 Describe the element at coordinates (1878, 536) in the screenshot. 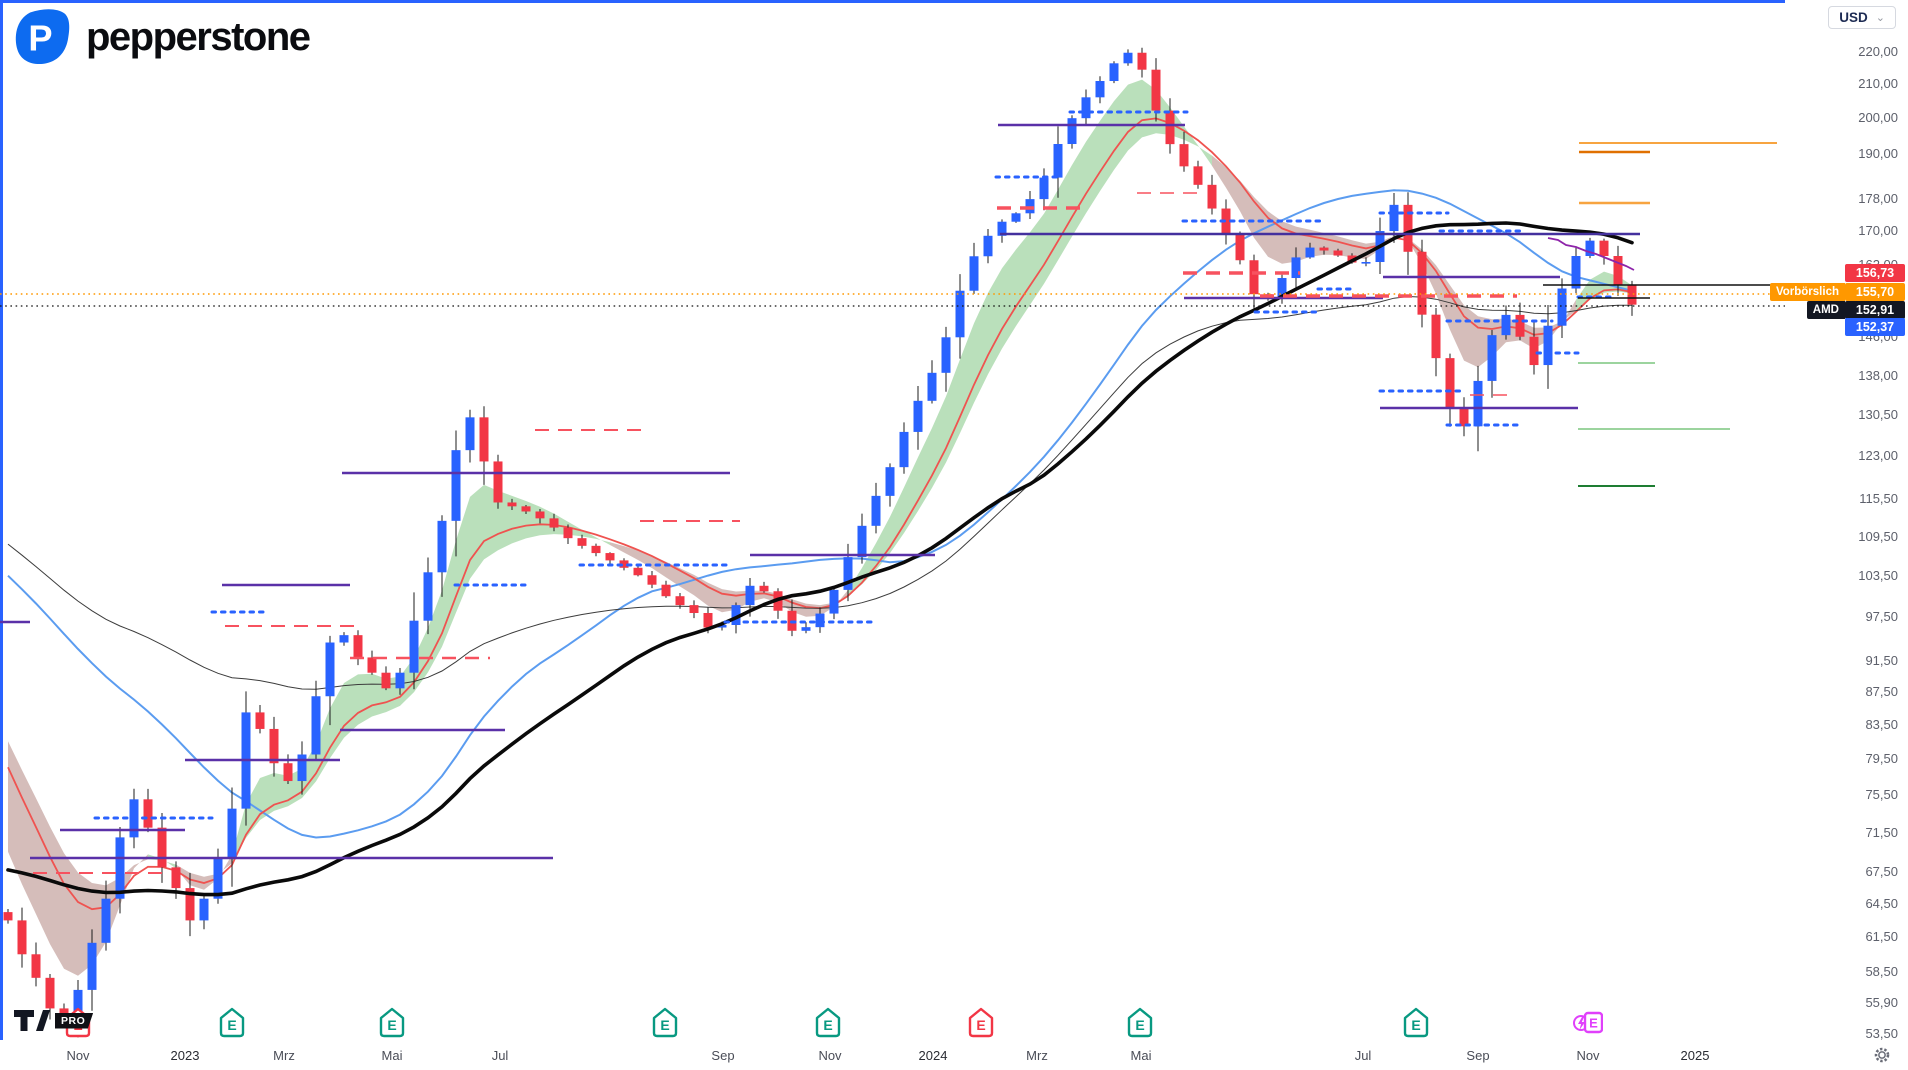

I see `price-tick-label: 109,50` at that location.